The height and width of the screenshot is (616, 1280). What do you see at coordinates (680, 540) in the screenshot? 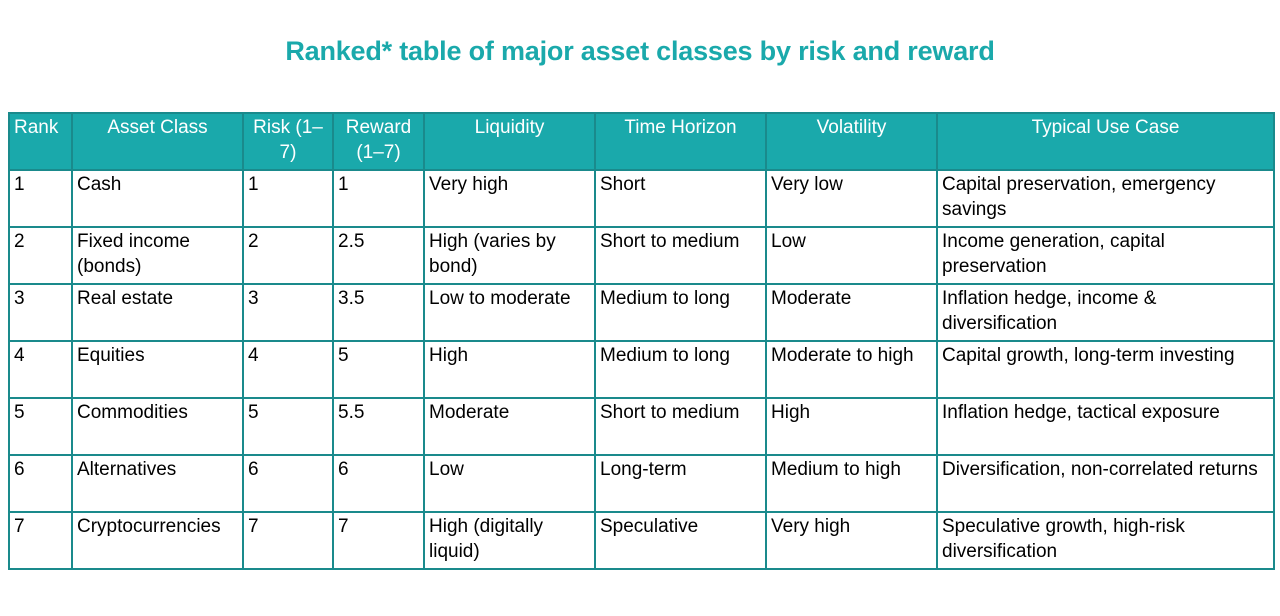
I see `cell-time-horizon: Speculative` at bounding box center [680, 540].